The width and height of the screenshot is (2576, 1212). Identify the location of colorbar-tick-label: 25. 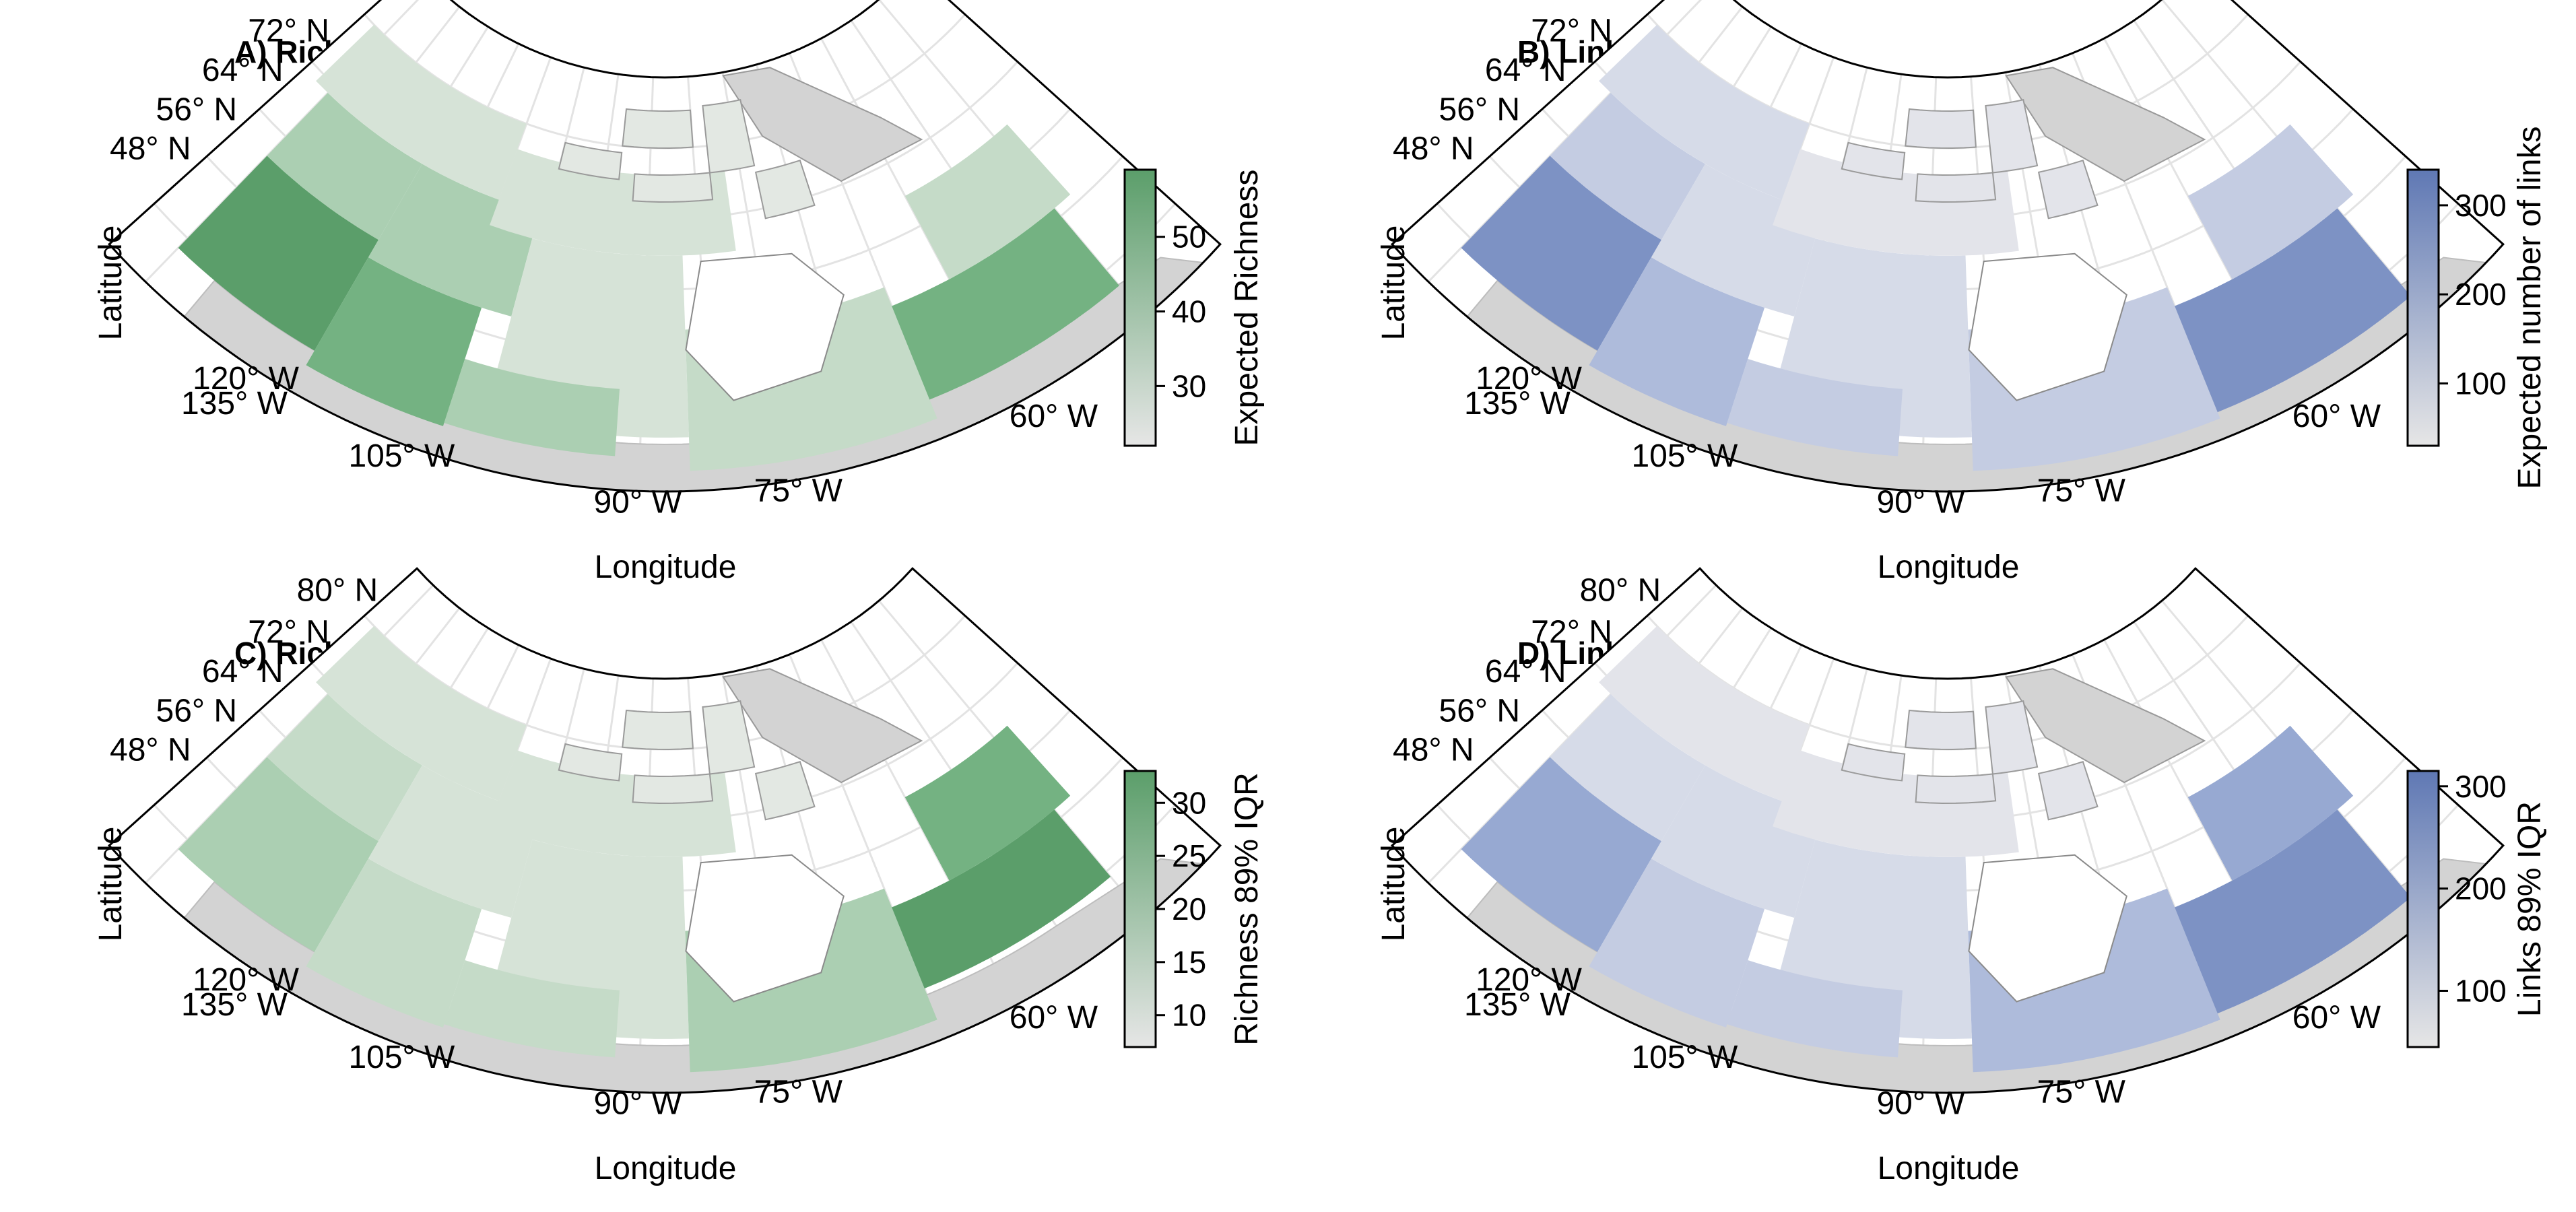
(1189, 855).